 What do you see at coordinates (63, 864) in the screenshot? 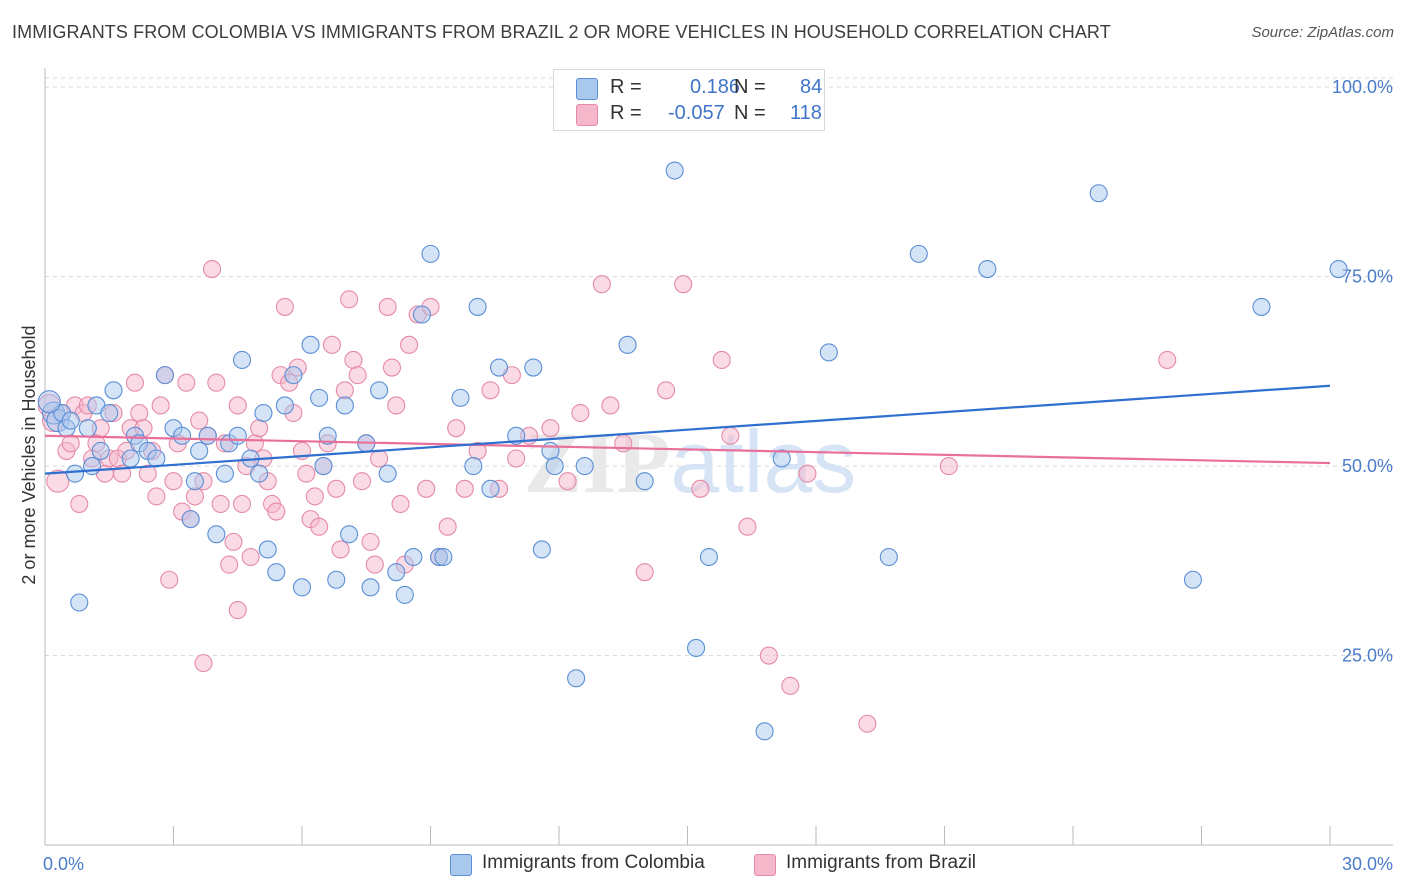
I see `x-tick-label-min: 0.0%` at bounding box center [63, 864].